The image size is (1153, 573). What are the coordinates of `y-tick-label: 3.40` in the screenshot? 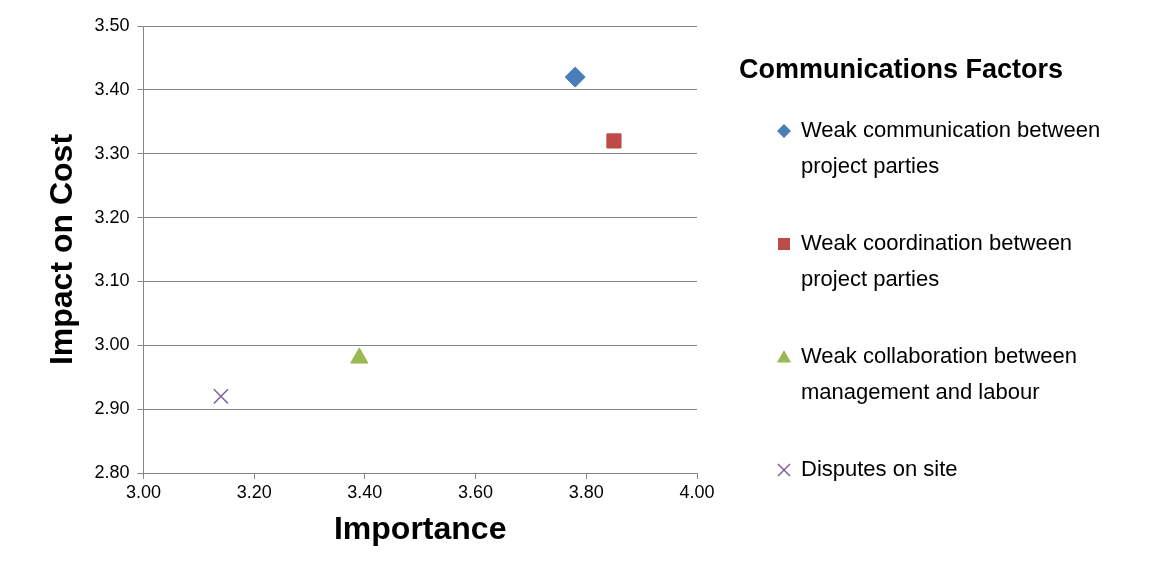 It's located at (112, 88).